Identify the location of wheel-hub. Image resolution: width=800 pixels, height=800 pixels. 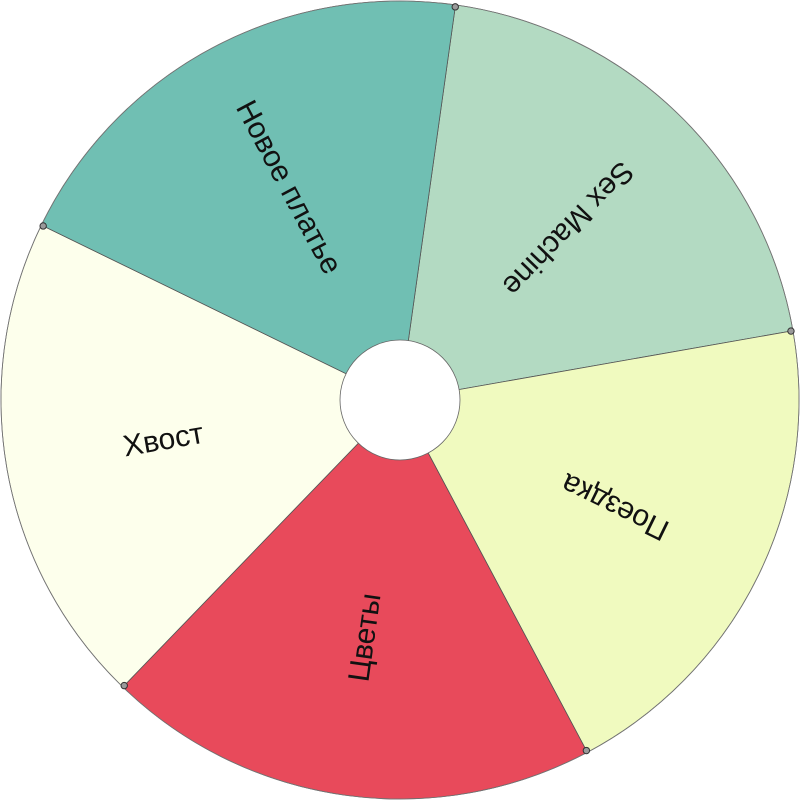
(400, 400).